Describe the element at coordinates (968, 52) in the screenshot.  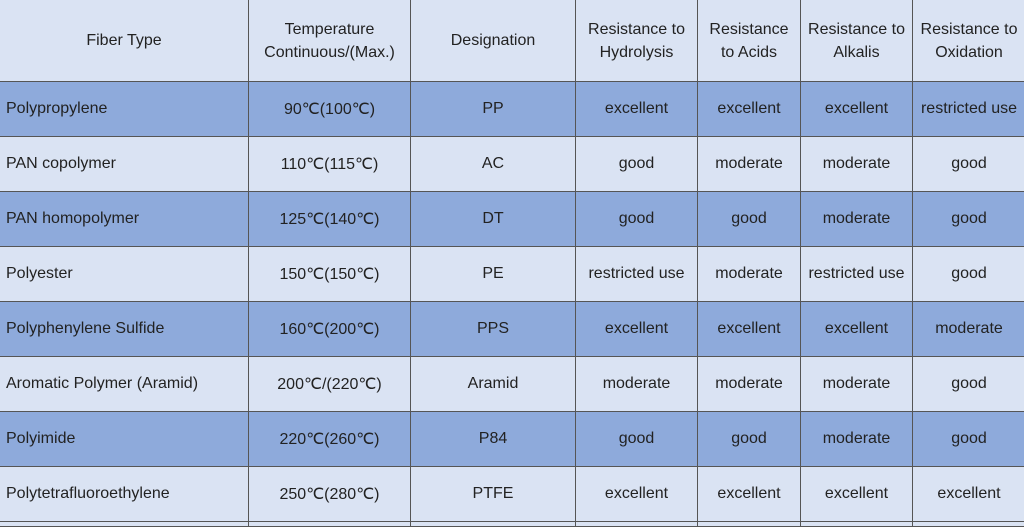
I see `header-text: Oxidation` at that location.